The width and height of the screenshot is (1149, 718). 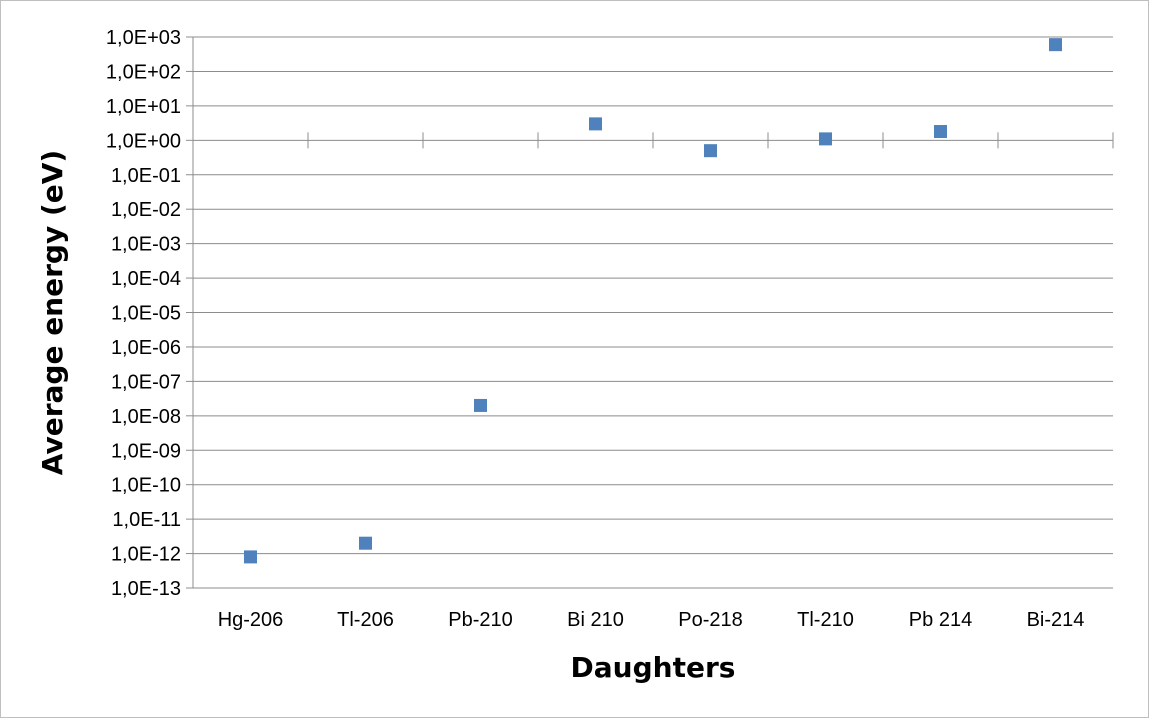 What do you see at coordinates (143, 141) in the screenshot?
I see `y-tick-label: 1,0E+00` at bounding box center [143, 141].